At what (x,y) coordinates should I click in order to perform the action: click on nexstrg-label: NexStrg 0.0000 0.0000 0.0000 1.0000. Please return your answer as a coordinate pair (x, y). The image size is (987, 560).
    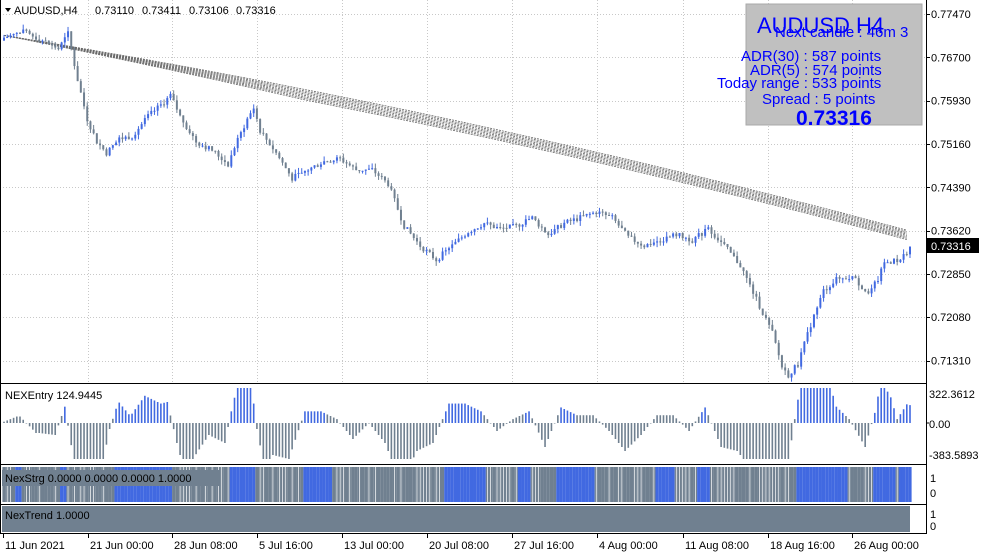
    Looking at the image, I should click on (98, 479).